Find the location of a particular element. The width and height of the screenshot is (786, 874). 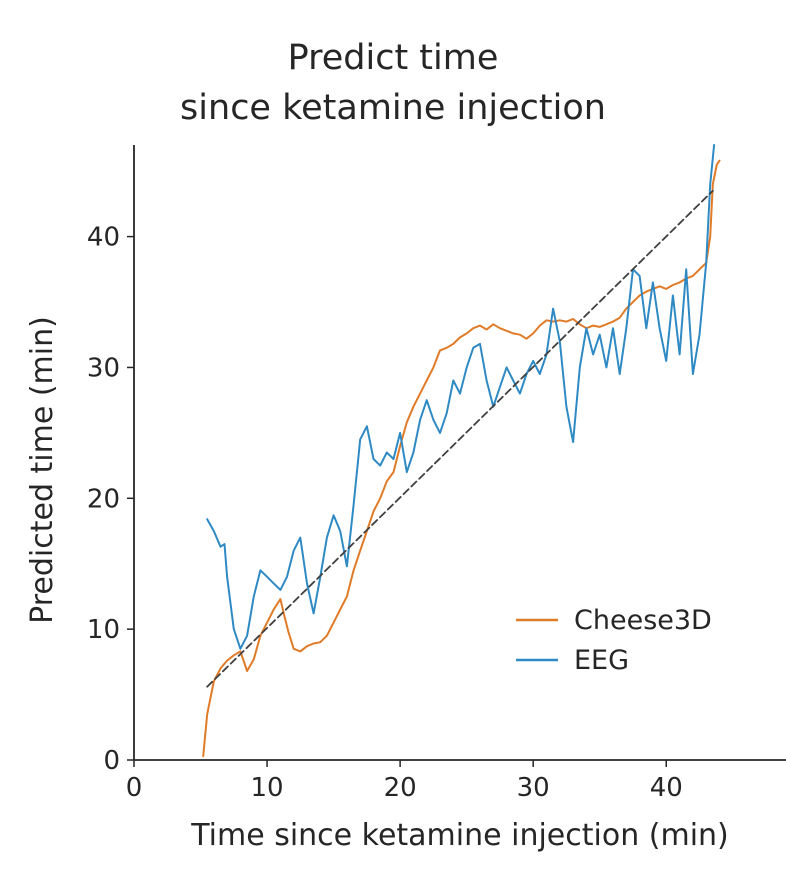

legend-label-cheese3d: Cheese3D is located at coordinates (643, 620).